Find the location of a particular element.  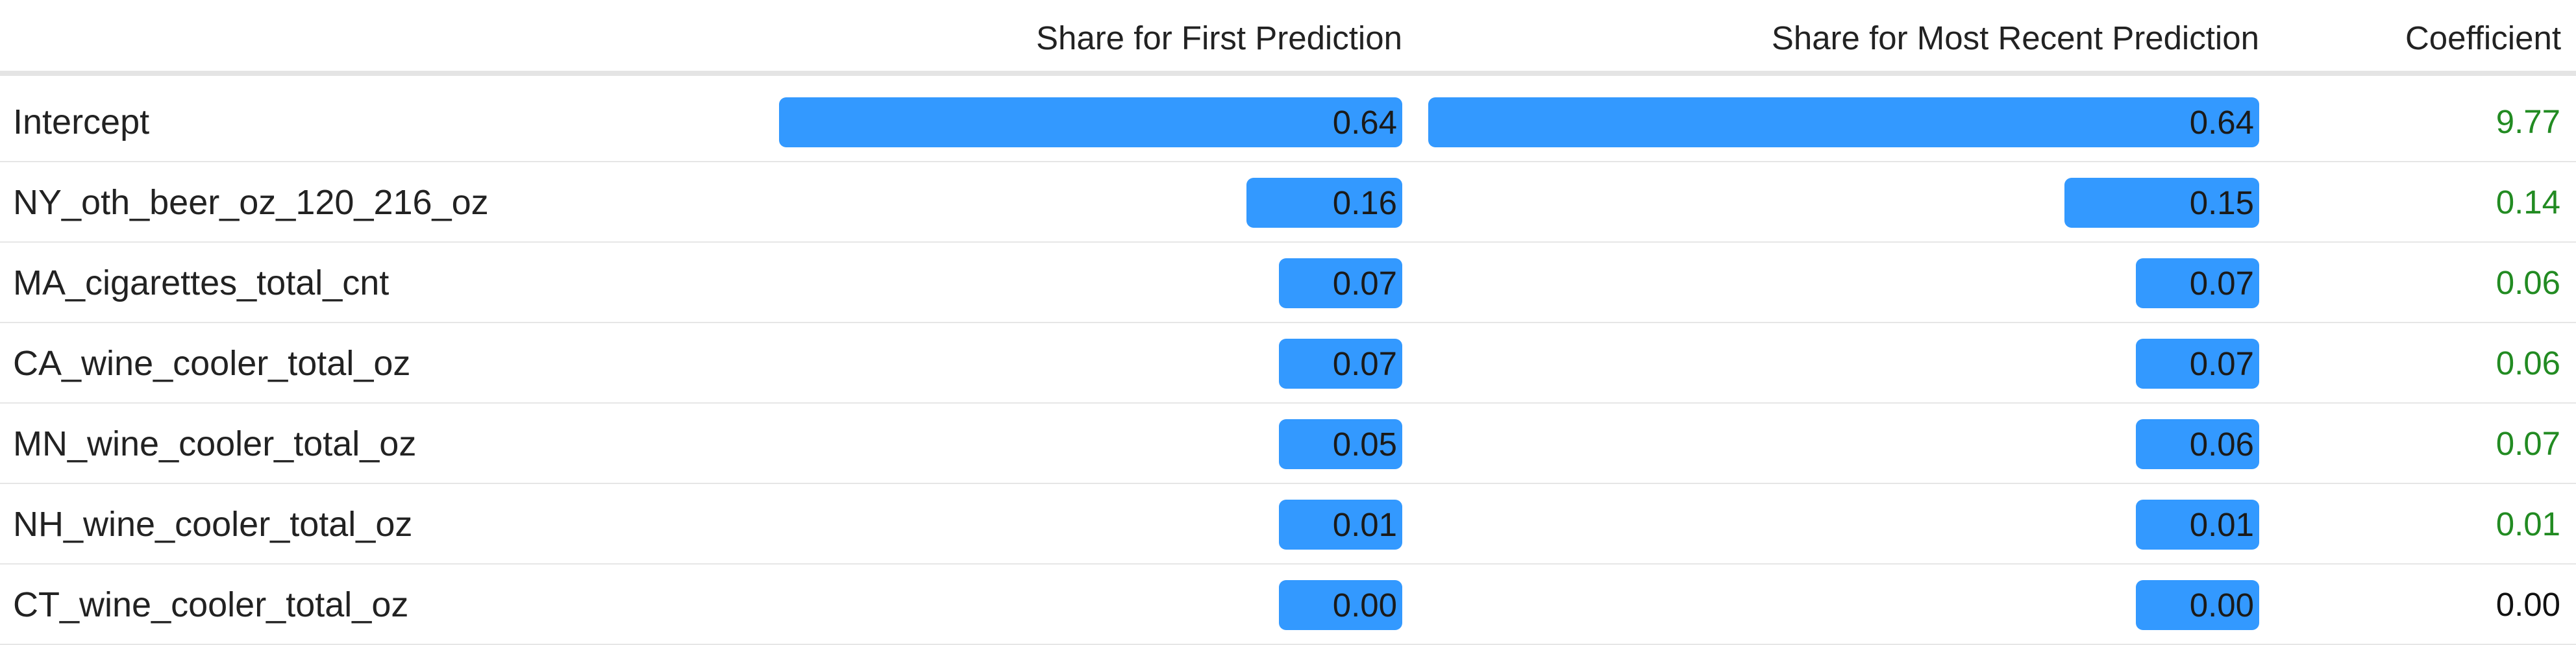

recent-share-bar: 0.01 is located at coordinates (2197, 525).